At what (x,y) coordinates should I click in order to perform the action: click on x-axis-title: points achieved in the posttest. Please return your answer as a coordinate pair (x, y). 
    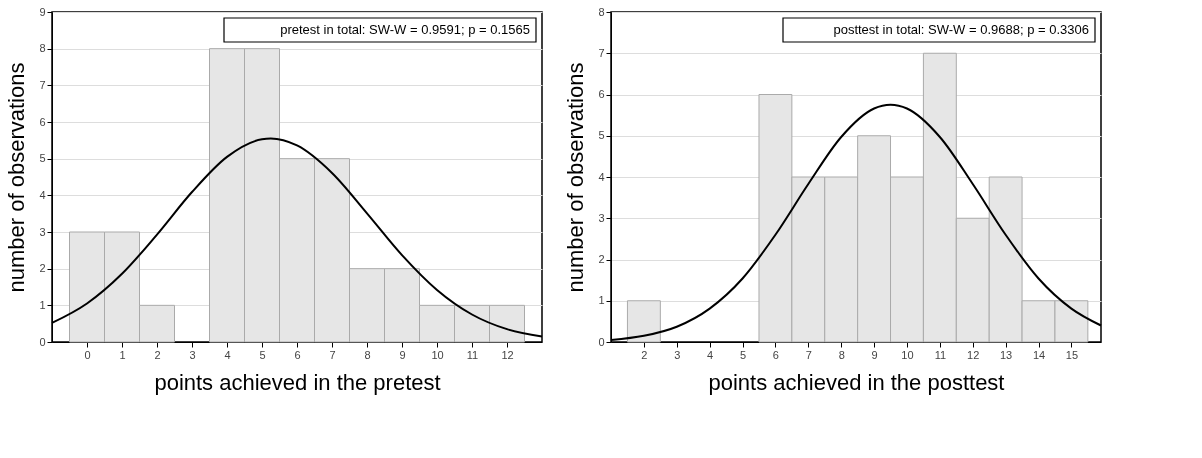
    Looking at the image, I should click on (856, 382).